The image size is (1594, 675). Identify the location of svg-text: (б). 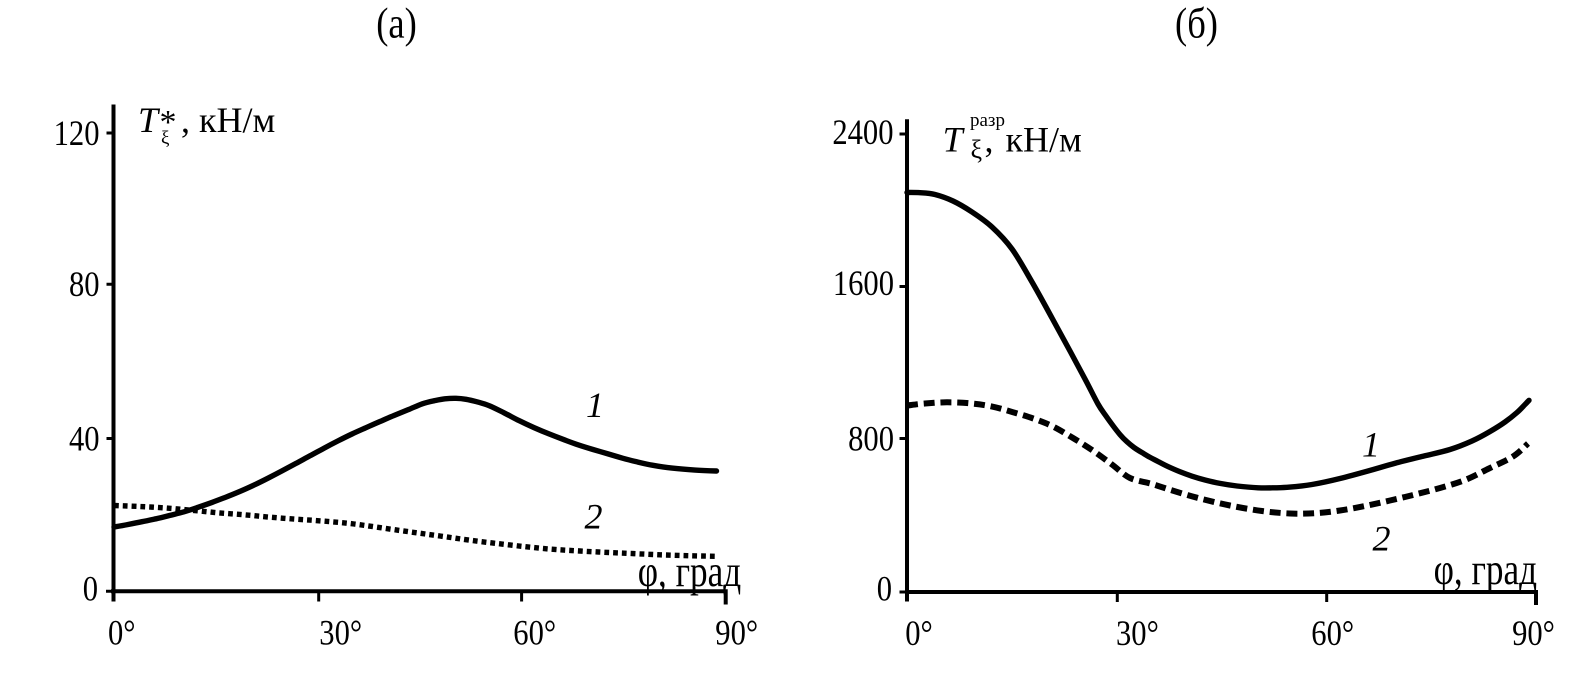
(1196, 23).